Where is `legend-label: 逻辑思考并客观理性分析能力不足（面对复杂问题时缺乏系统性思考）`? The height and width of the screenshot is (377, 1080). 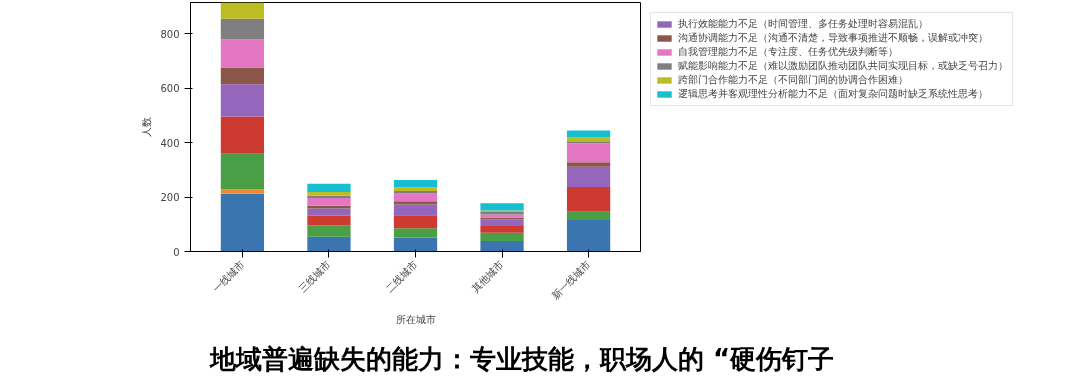 legend-label: 逻辑思考并客观理性分析能力不足（面对复杂问题时缺乏系统性思考） is located at coordinates (833, 94).